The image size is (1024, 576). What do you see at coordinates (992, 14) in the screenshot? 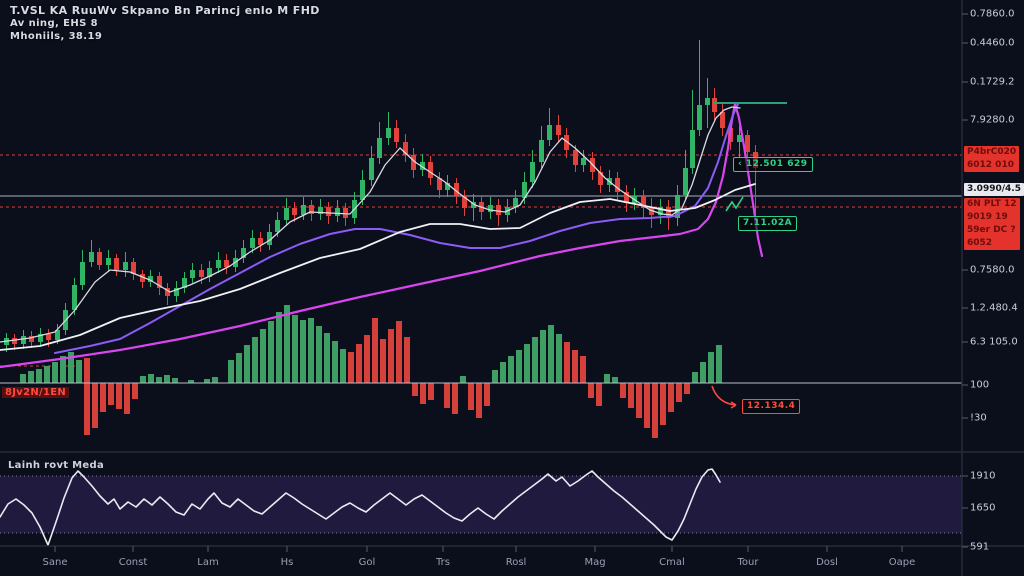
I see `price-axis-label: 0.7860.0` at bounding box center [992, 14].